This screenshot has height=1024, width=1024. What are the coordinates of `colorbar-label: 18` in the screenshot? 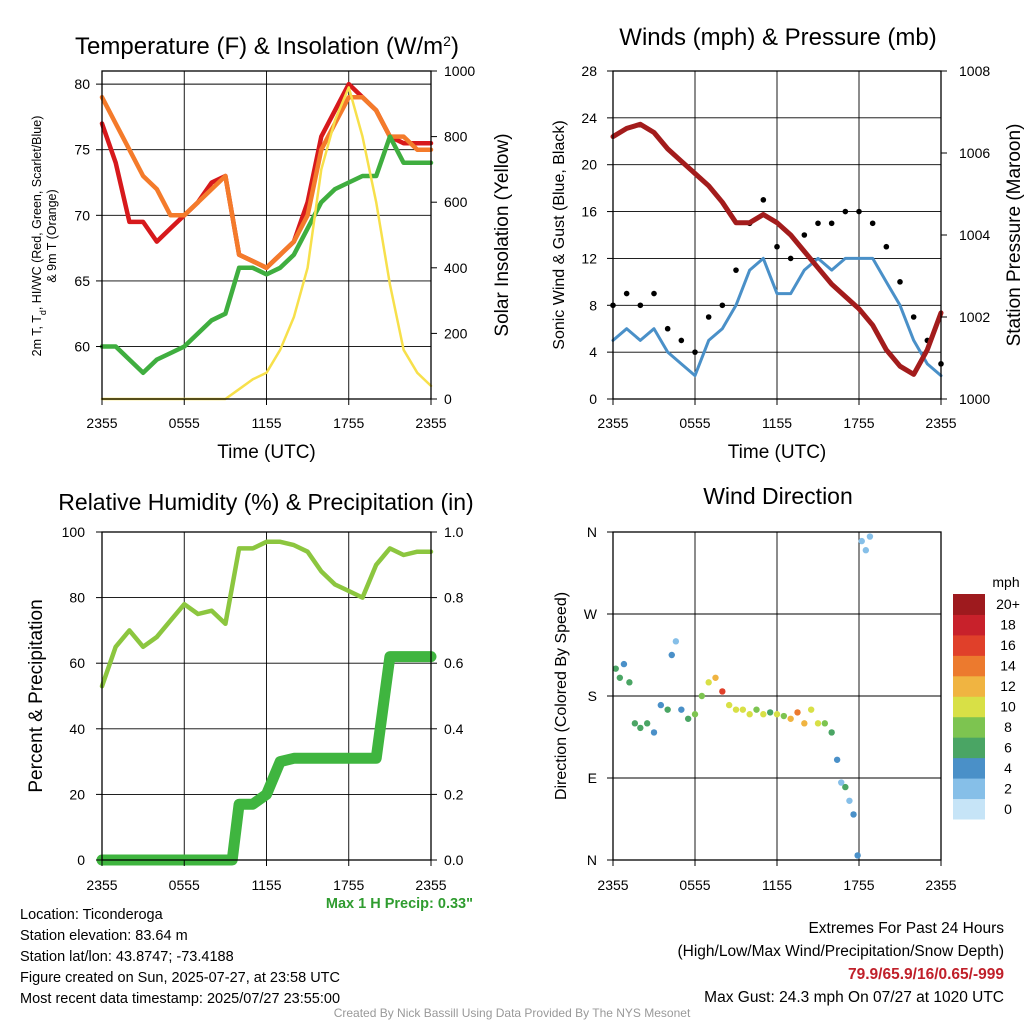 It's located at (1008, 625).